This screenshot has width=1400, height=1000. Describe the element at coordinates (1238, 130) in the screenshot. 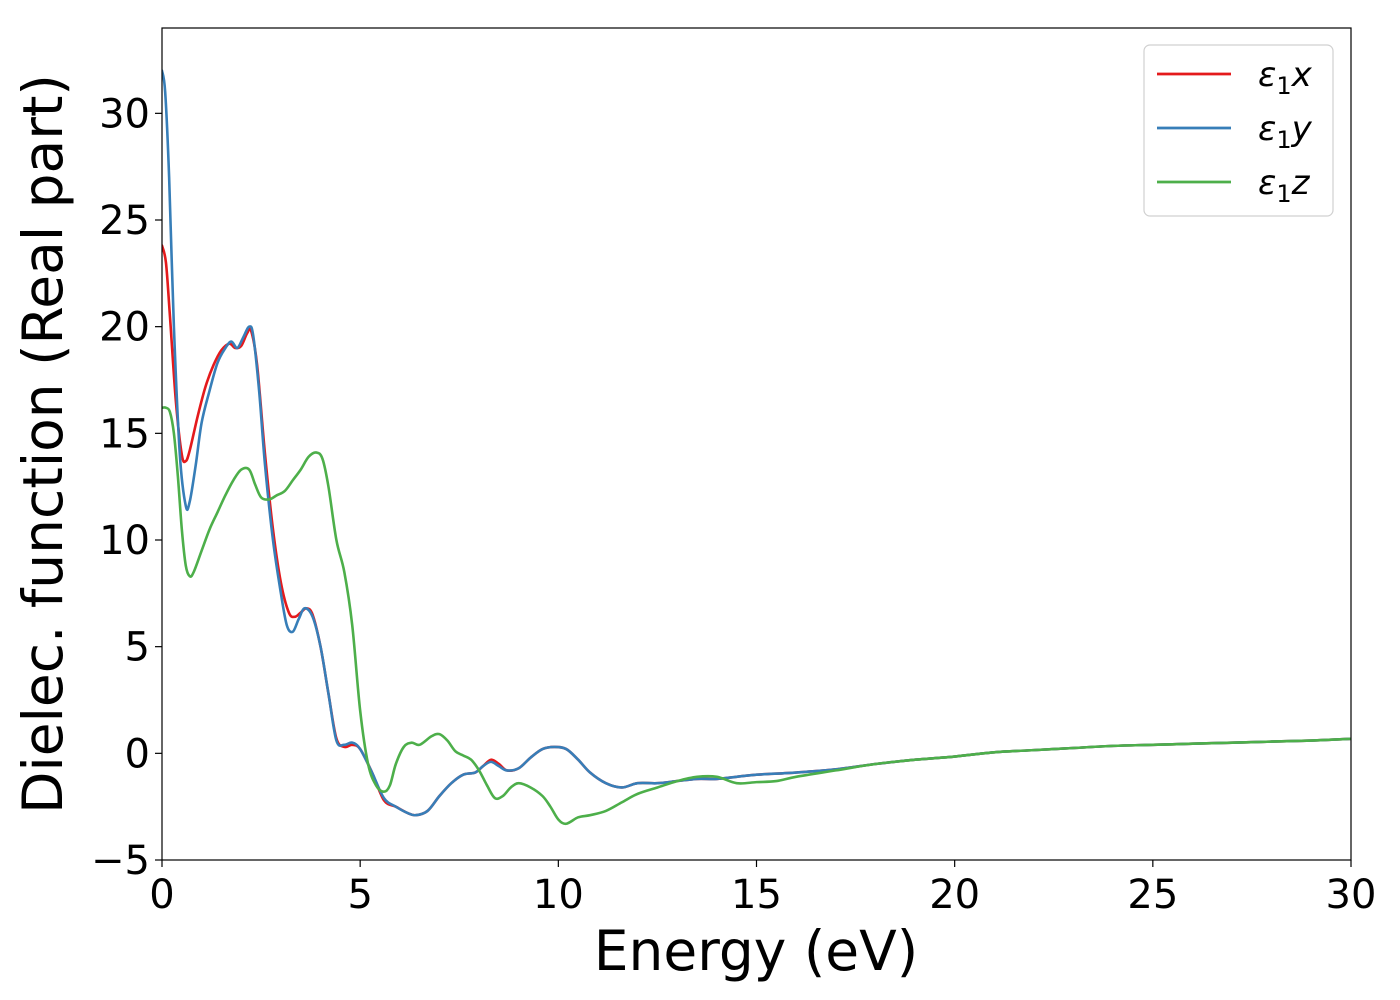

I see `legend-box` at that location.